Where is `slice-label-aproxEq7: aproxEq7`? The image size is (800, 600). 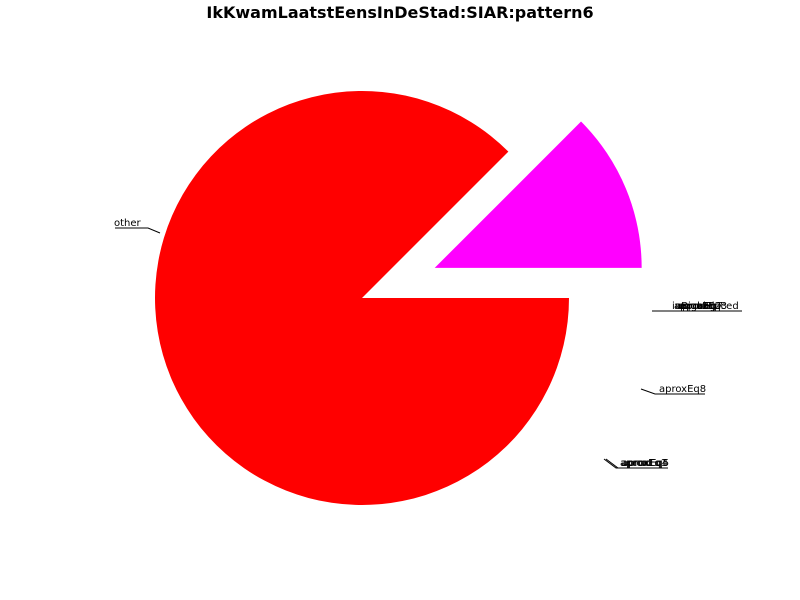 slice-label-aproxEq7: aproxEq7 is located at coordinates (699, 306).